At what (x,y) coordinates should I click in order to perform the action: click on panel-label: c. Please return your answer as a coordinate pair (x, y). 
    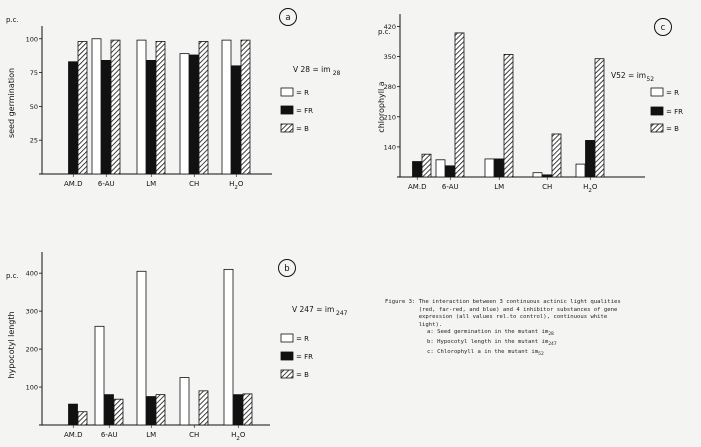
    Looking at the image, I should click on (663, 28).